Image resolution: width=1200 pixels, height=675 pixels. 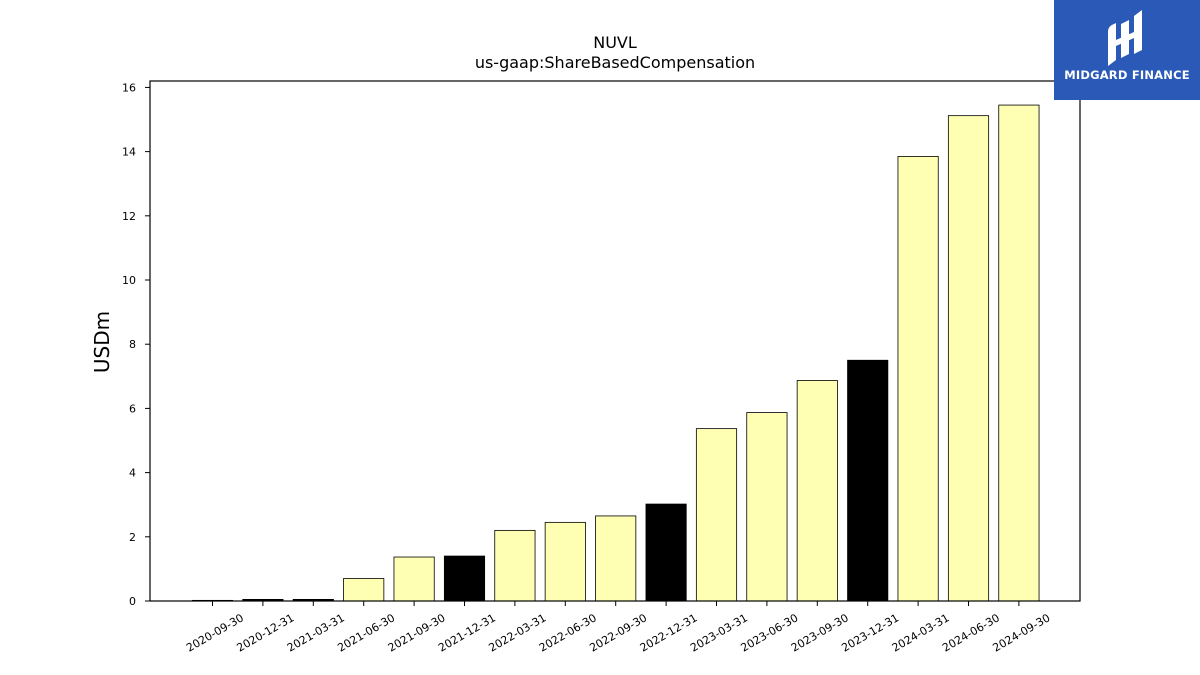 What do you see at coordinates (129, 152) in the screenshot?
I see `y-tick-label: 14` at bounding box center [129, 152].